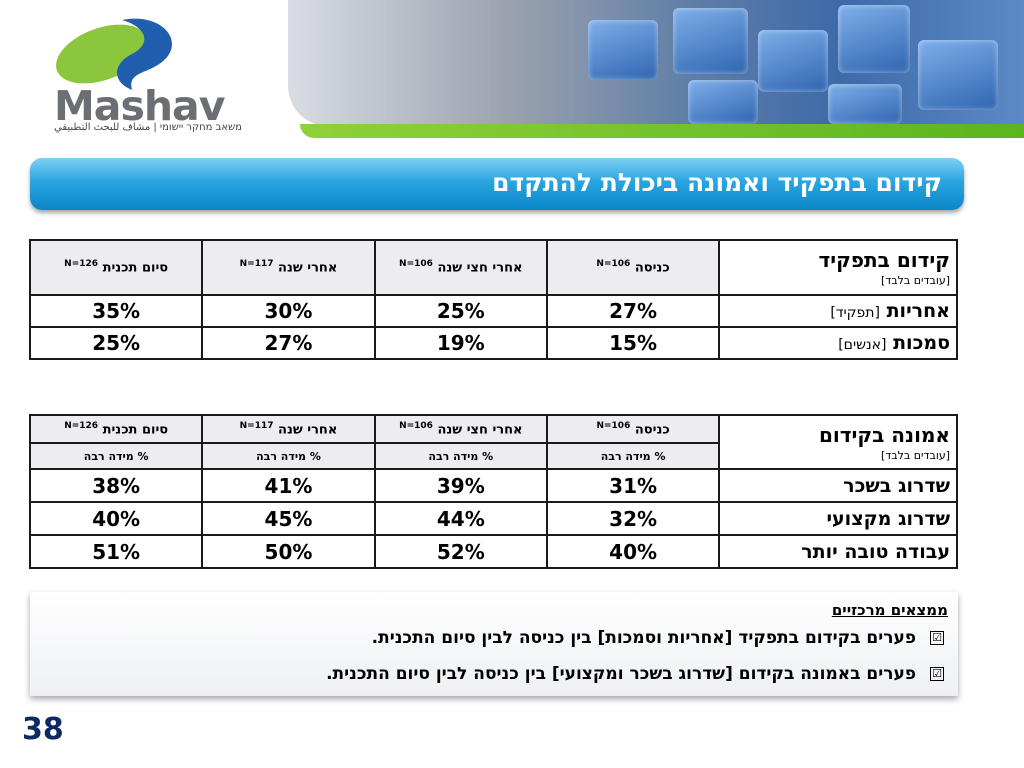 This screenshot has width=1024, height=768. Describe the element at coordinates (139, 106) in the screenshot. I see `logo-wordmark: Mashav` at that location.